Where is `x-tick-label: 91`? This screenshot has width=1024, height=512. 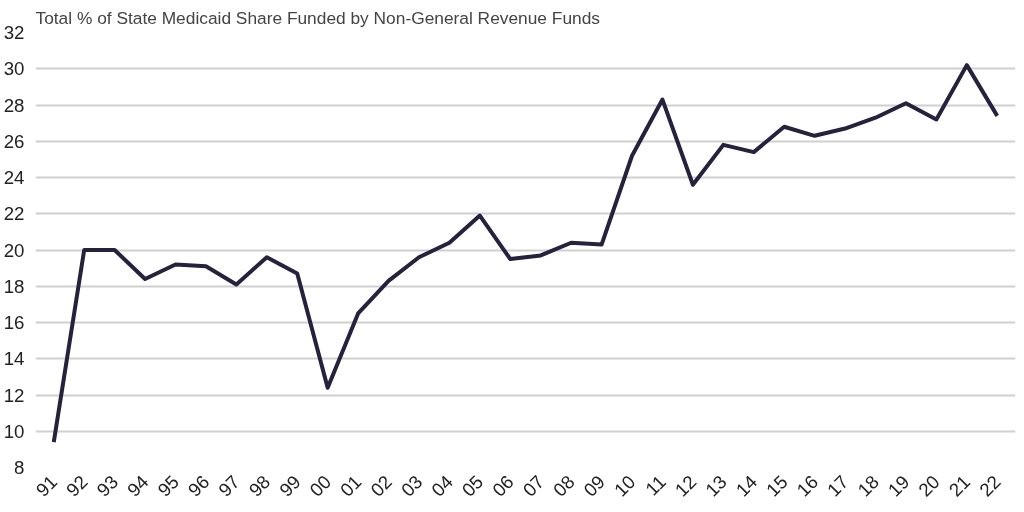
x-tick-label: 91 is located at coordinates (46, 486).